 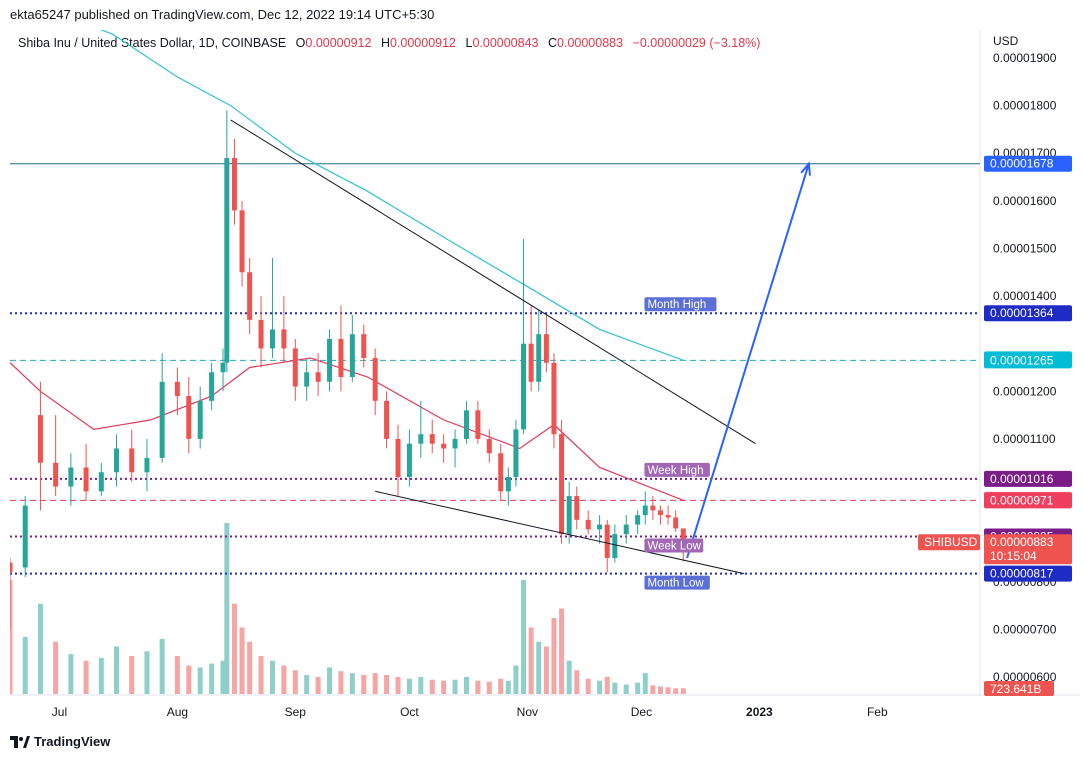 I want to click on current-price-tag: 0.00000883, so click(x=1022, y=542).